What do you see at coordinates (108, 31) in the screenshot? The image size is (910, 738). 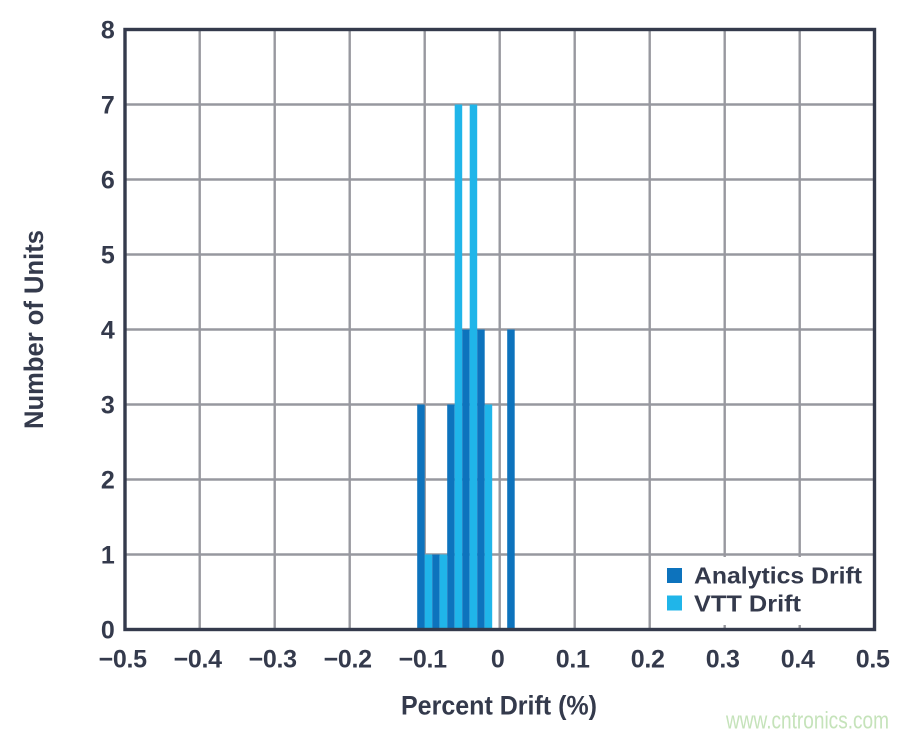 I see `svg-text: 8` at bounding box center [108, 31].